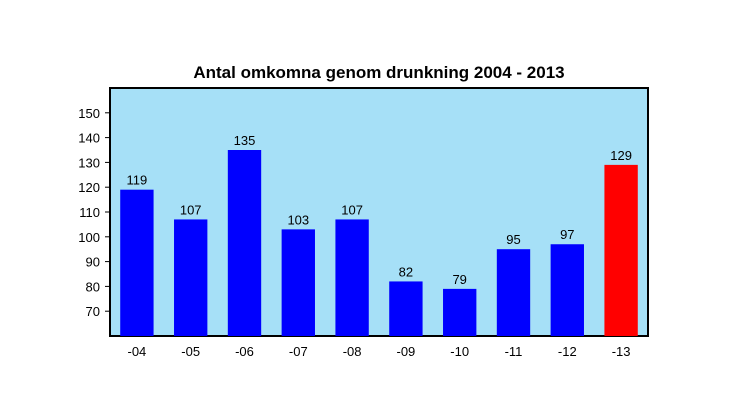 This screenshot has height=419, width=746. I want to click on y-tick-label: 100, so click(89, 237).